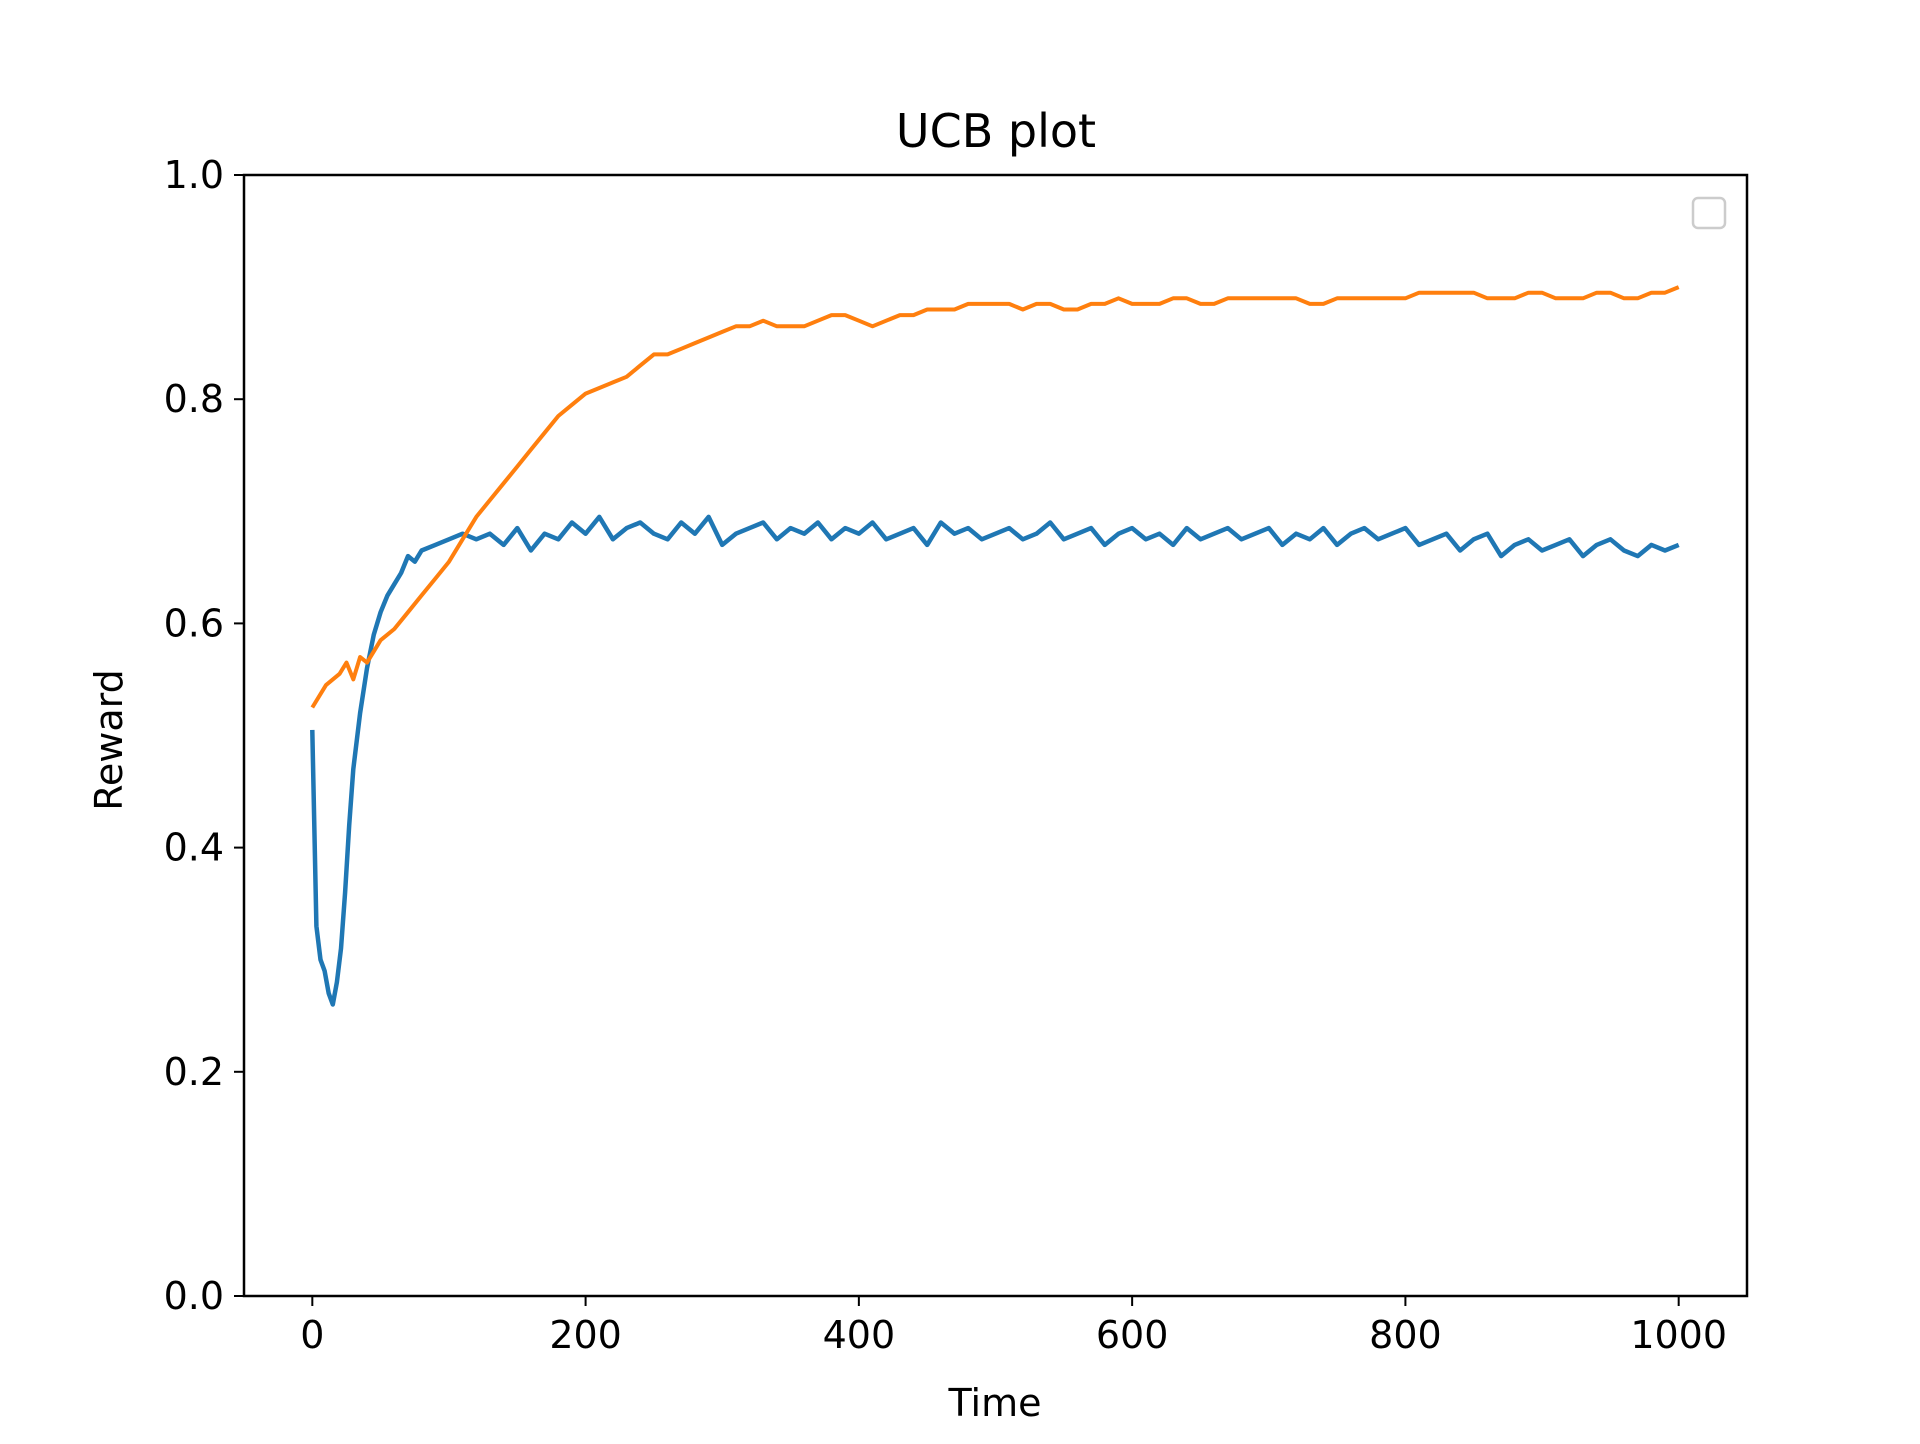 The height and width of the screenshot is (1444, 1920). I want to click on y-axis-ticks: 0.0 0.2 0.4 0.6 0.8 1.0, so click(204, 735).